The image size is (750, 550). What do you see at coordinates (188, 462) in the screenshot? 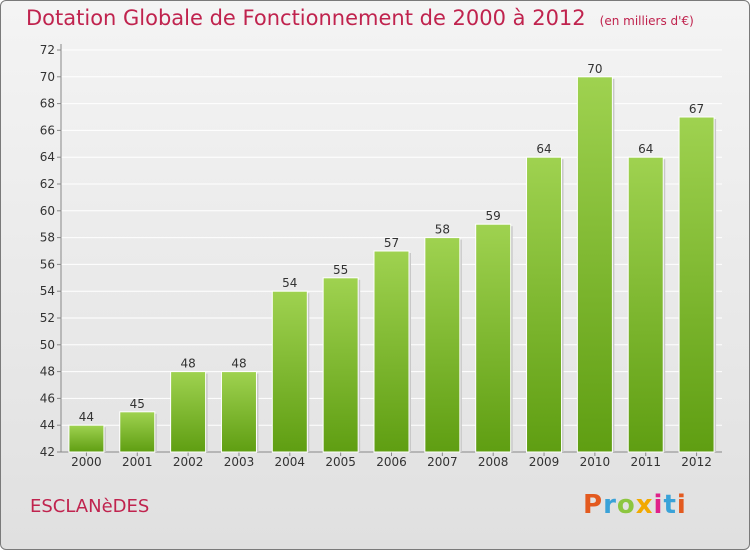
I see `x-tick-label: 2002` at bounding box center [188, 462].